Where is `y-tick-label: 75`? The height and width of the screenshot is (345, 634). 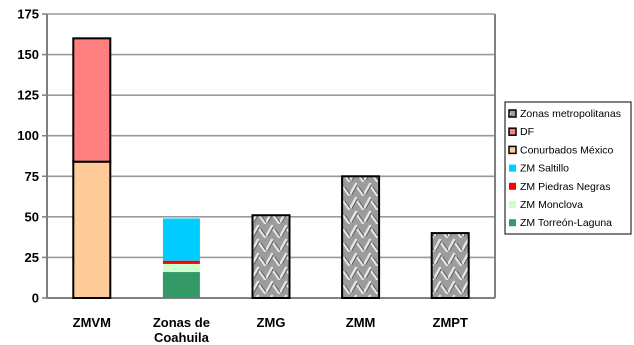
y-tick-label: 75 is located at coordinates (32, 176).